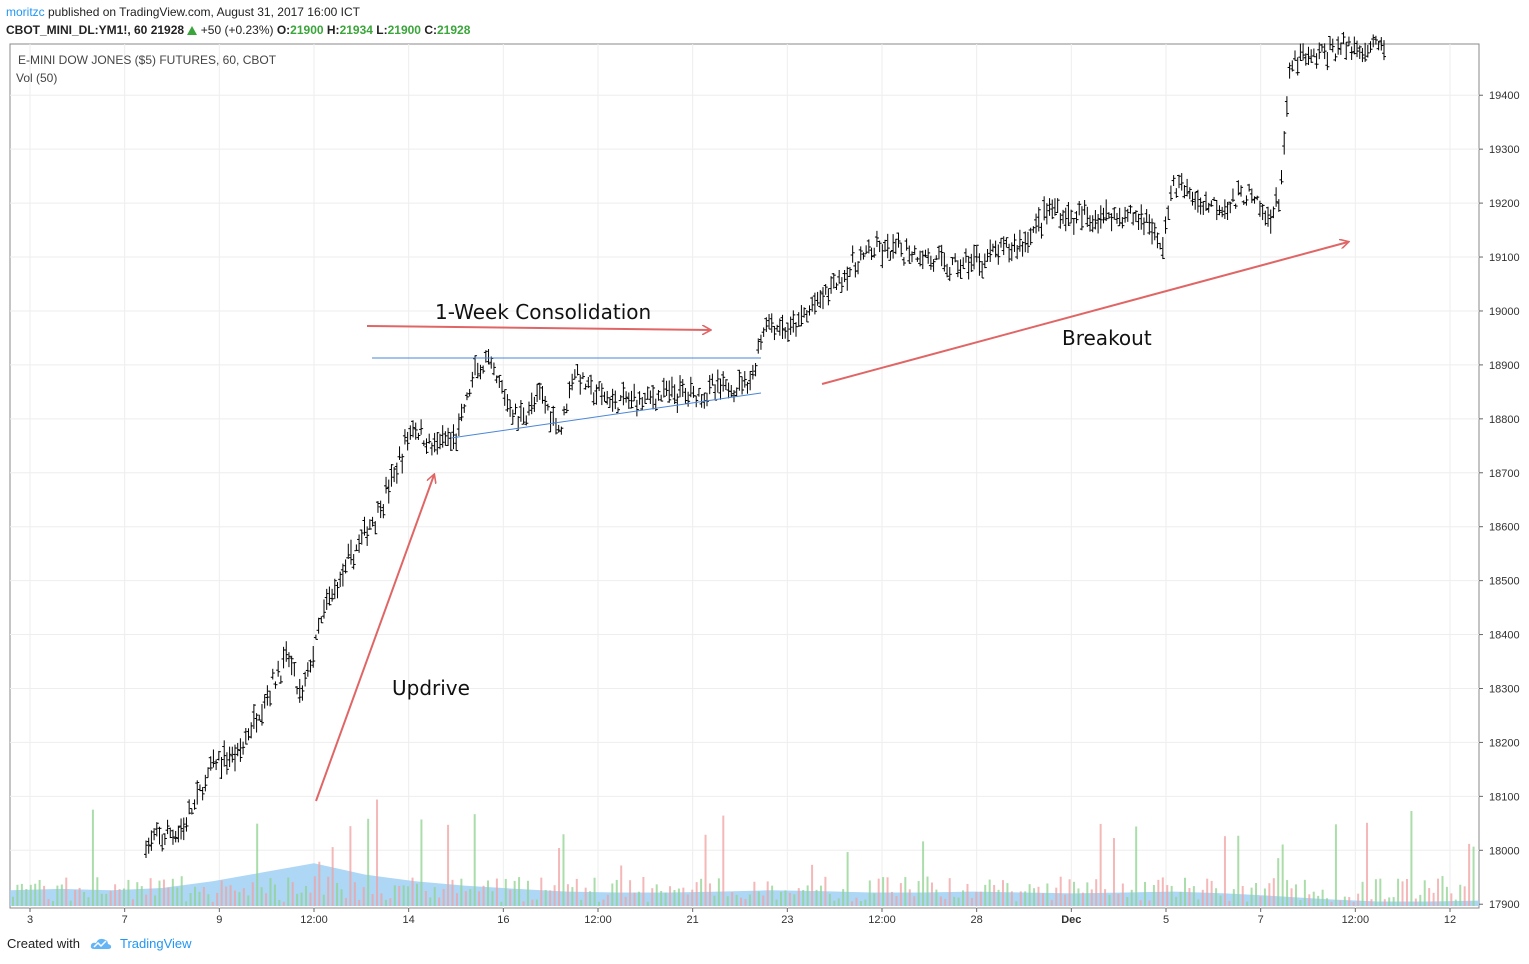  I want to click on y-tick-label: 19400, so click(1504, 96).